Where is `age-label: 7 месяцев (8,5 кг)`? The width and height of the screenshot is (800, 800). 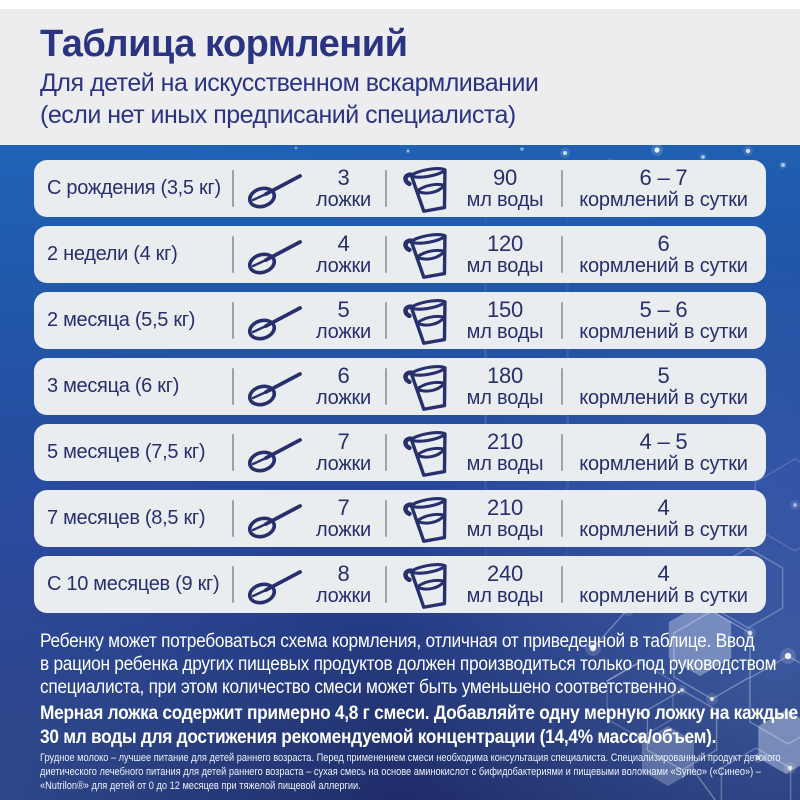 age-label: 7 месяцев (8,5 кг) is located at coordinates (126, 518).